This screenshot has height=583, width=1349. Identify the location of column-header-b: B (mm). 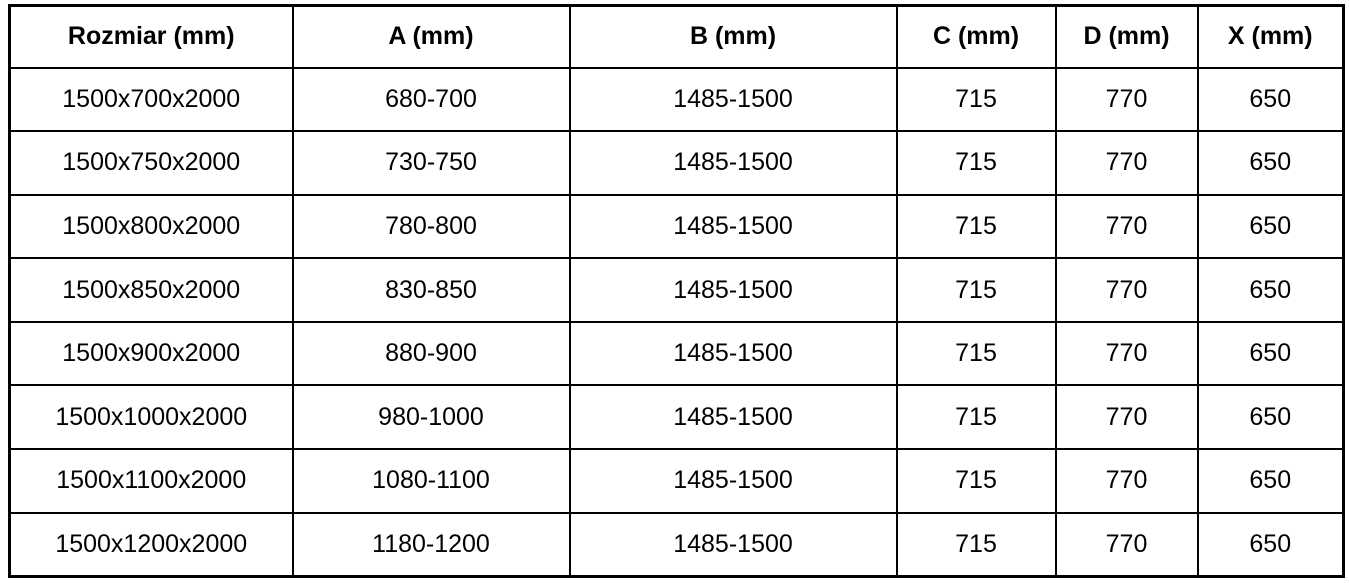
(733, 36).